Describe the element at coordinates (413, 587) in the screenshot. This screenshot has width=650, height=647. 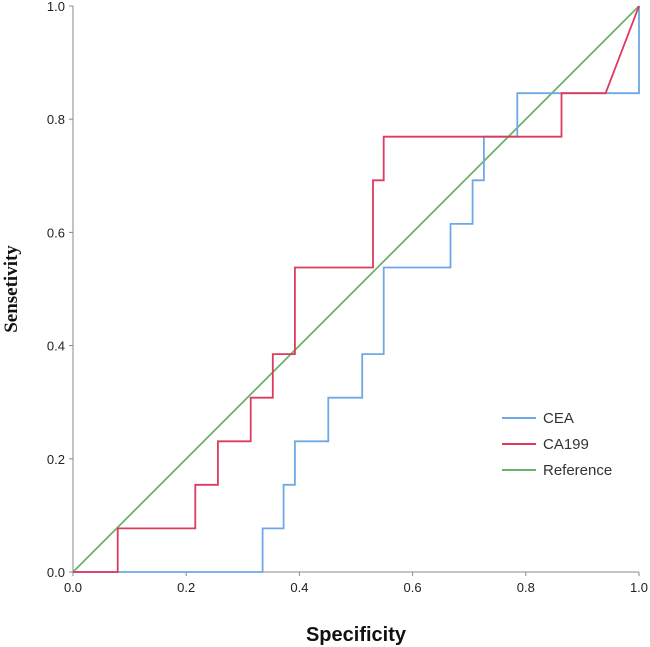
I see `x-tick-label: 0.6` at that location.